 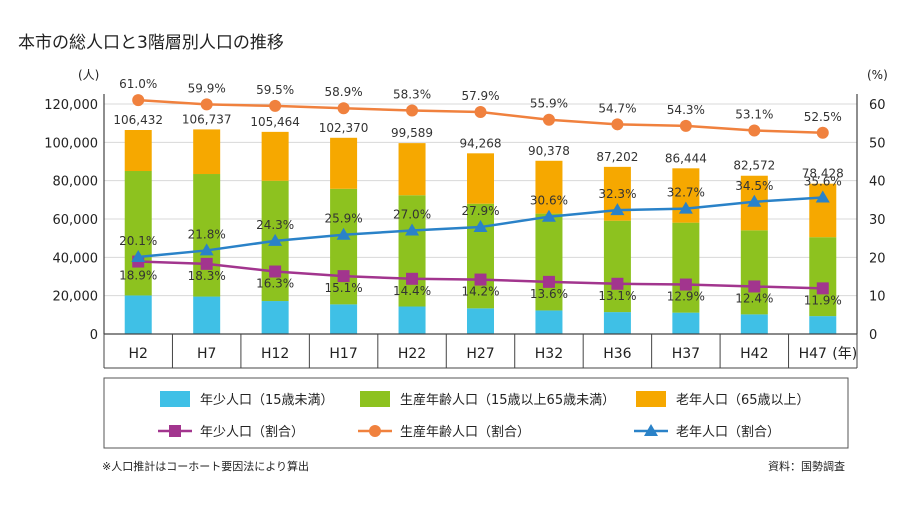 What do you see at coordinates (754, 186) in the screenshot?
I see `line-value-label: 34.5%` at bounding box center [754, 186].